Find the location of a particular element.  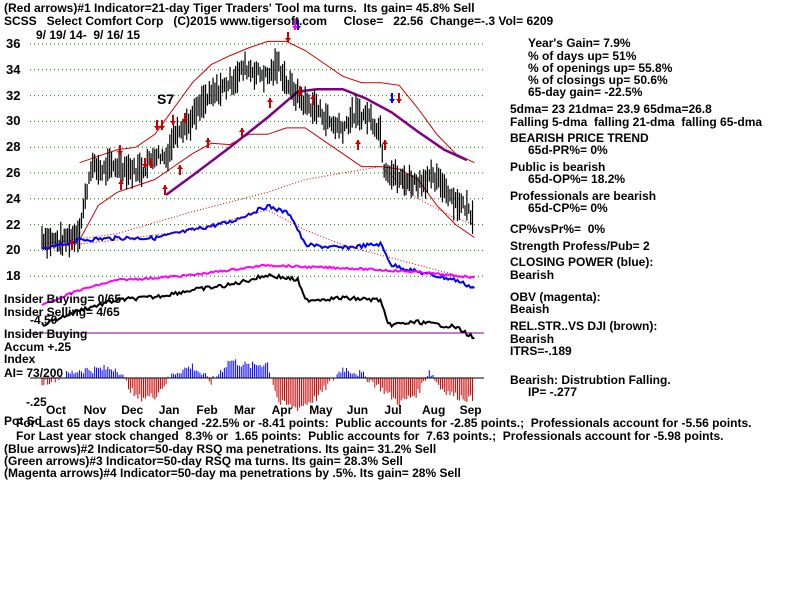

right-panel-line: 65d-PR%= 0% is located at coordinates (568, 150).